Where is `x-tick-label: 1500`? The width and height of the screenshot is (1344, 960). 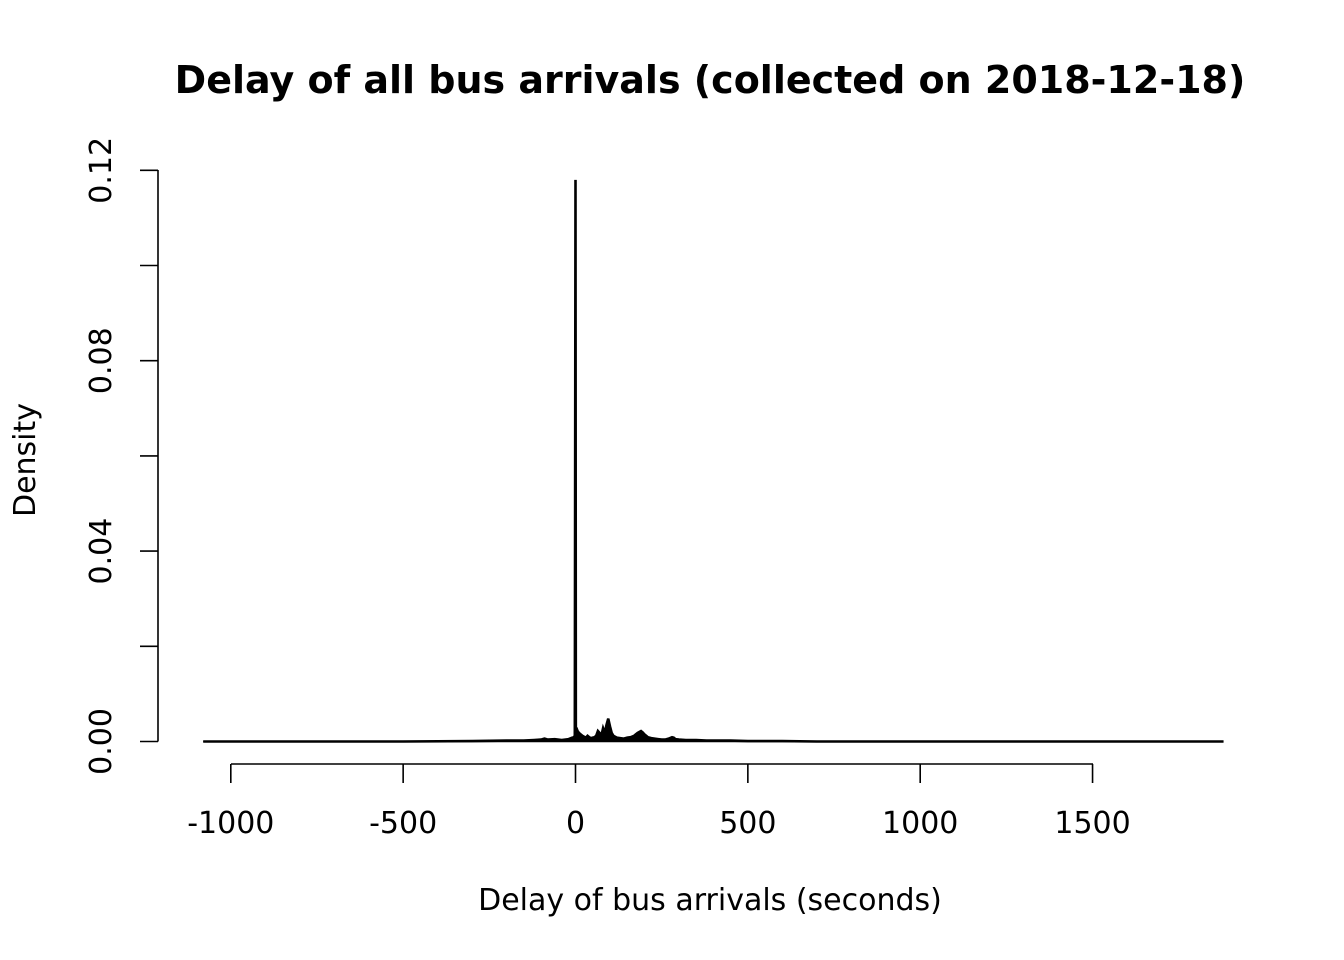 x-tick-label: 1500 is located at coordinates (1092, 823).